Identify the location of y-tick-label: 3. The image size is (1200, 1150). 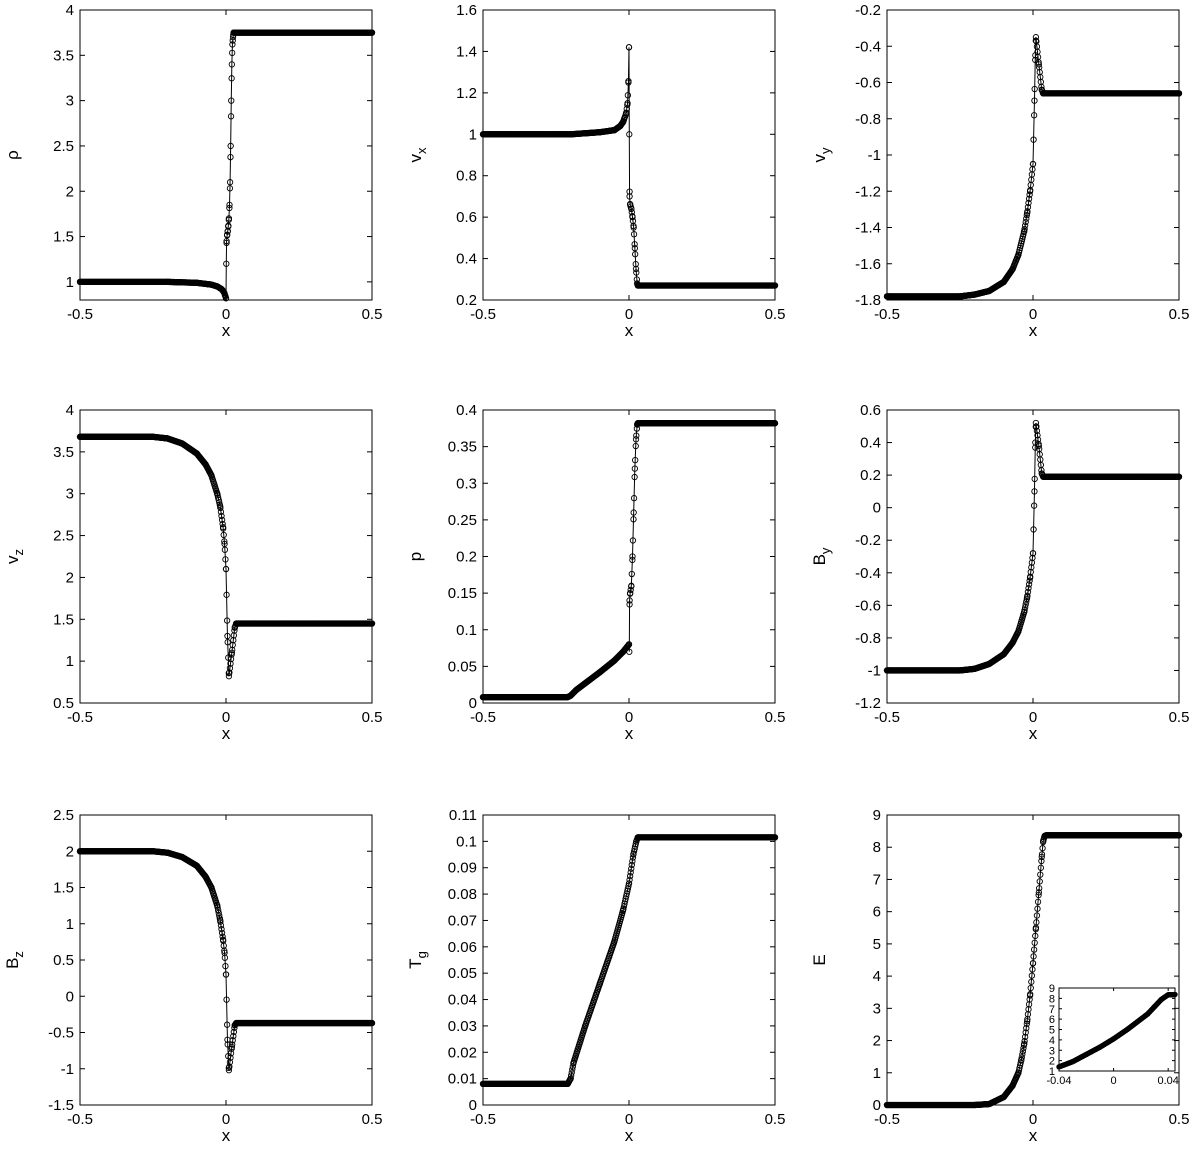
(877, 1008).